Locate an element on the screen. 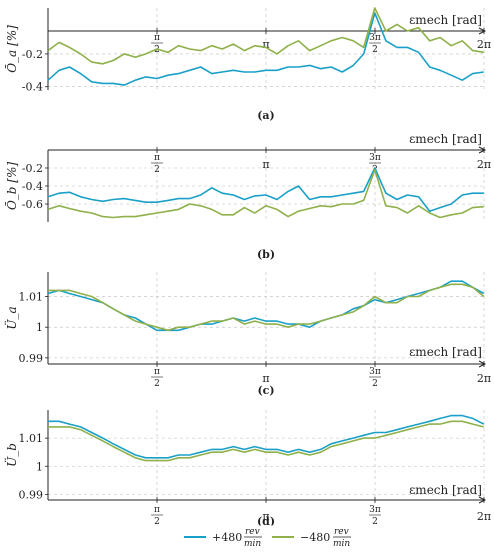 Image resolution: width=494 pixels, height=554 pixels. panel-caption: (d) is located at coordinates (266, 521).